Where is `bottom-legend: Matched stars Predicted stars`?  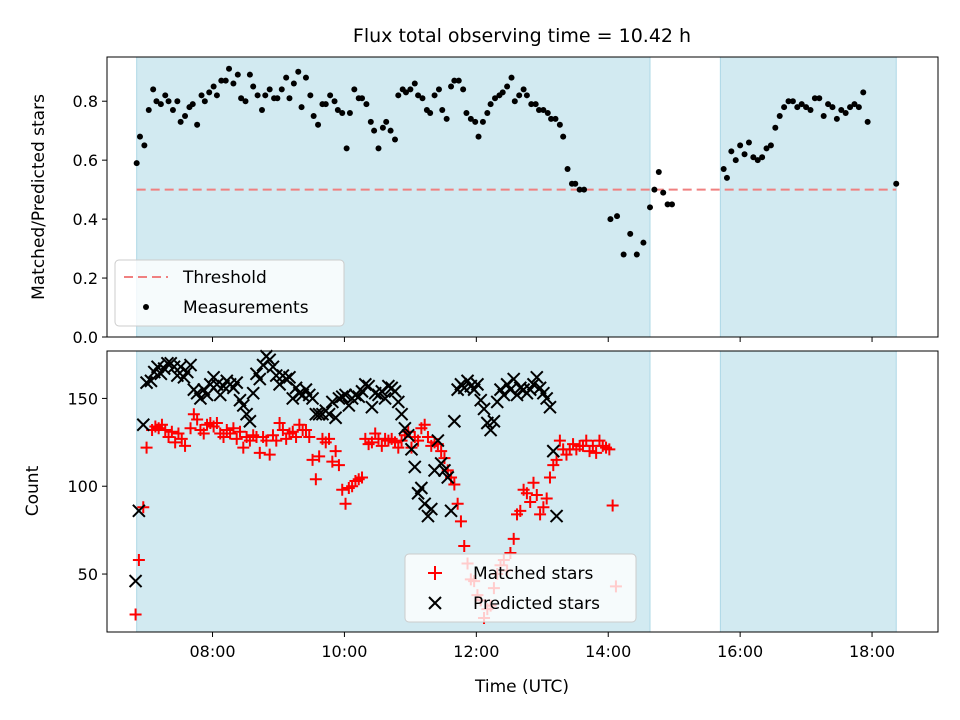 bottom-legend: Matched stars Predicted stars is located at coordinates (520, 588).